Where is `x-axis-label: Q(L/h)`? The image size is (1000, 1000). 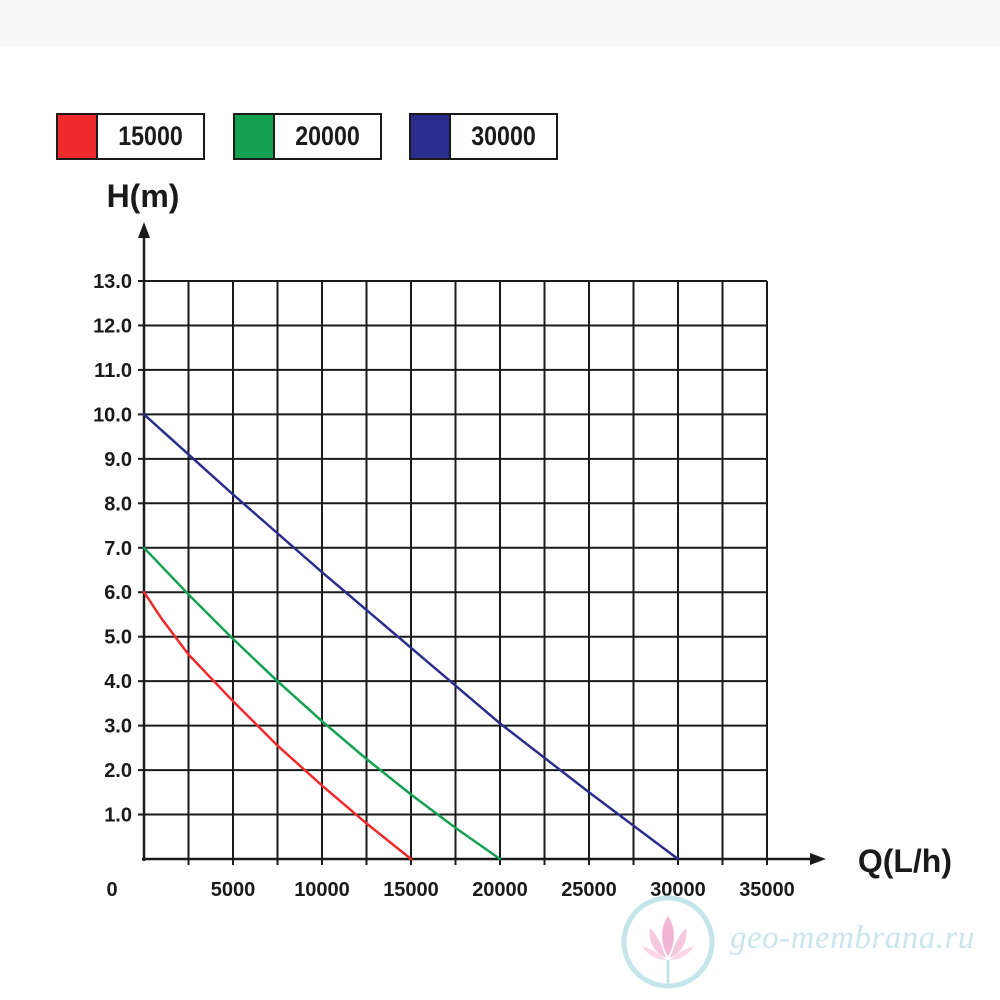
x-axis-label: Q(L/h) is located at coordinates (905, 861).